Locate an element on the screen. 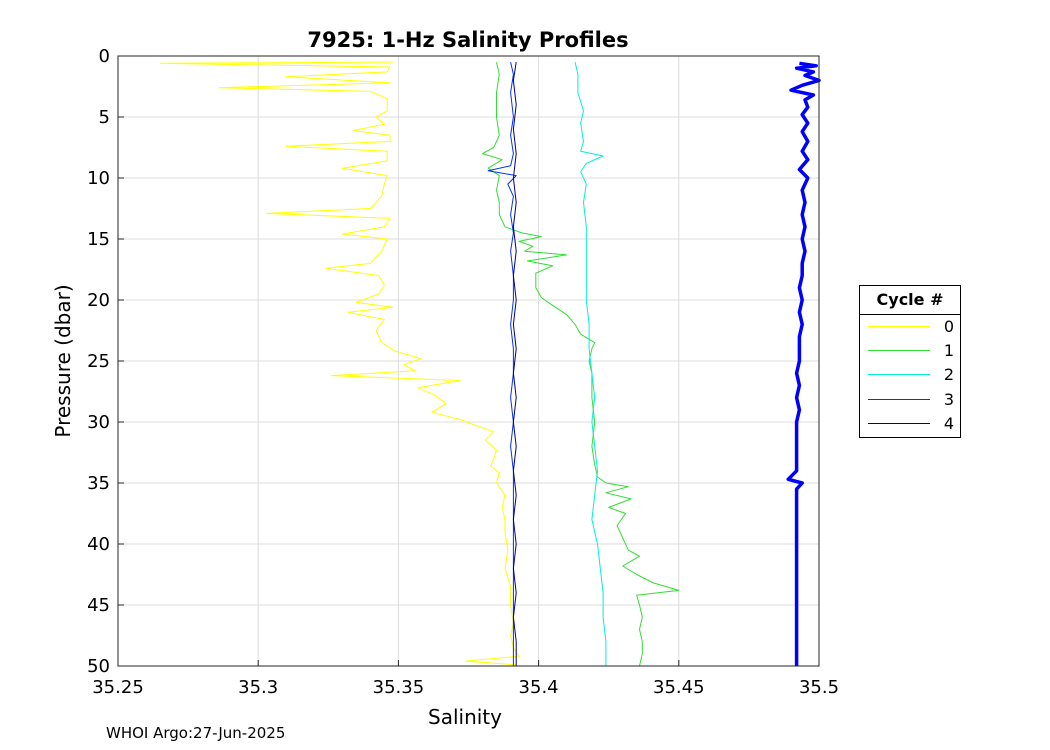  y-tick-label: 0 is located at coordinates (104, 56).